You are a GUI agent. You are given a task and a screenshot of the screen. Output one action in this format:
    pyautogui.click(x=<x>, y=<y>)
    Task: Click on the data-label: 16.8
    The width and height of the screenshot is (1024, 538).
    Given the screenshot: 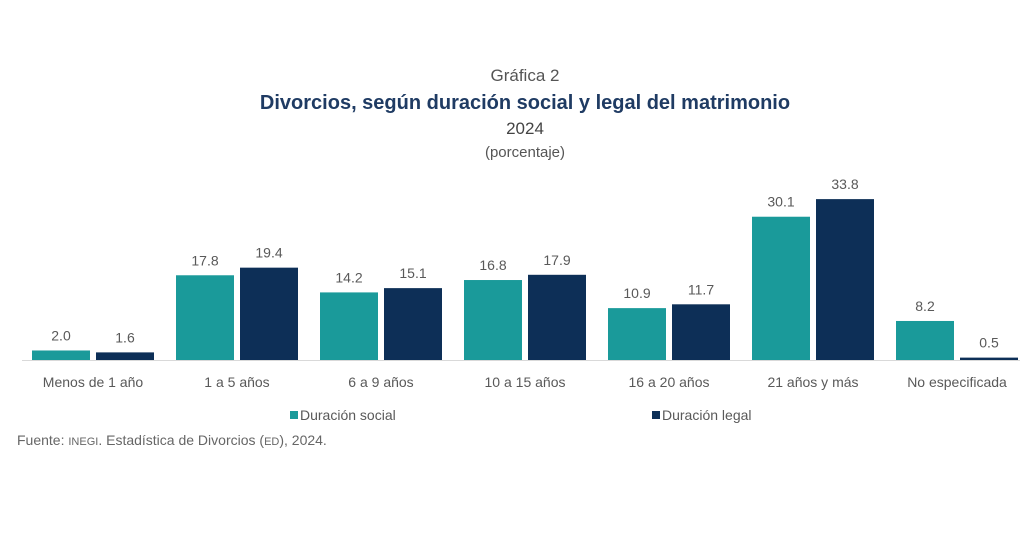 What is the action you would take?
    pyautogui.click(x=492, y=265)
    